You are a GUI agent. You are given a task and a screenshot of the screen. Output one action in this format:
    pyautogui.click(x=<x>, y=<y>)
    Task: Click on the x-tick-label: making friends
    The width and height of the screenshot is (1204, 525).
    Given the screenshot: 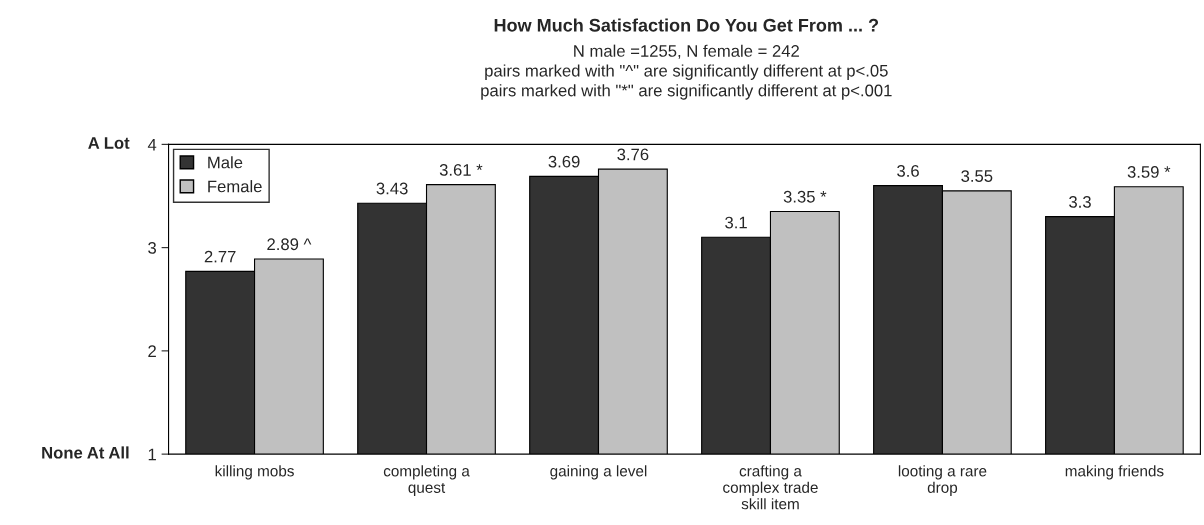 What is the action you would take?
    pyautogui.click(x=1114, y=472)
    